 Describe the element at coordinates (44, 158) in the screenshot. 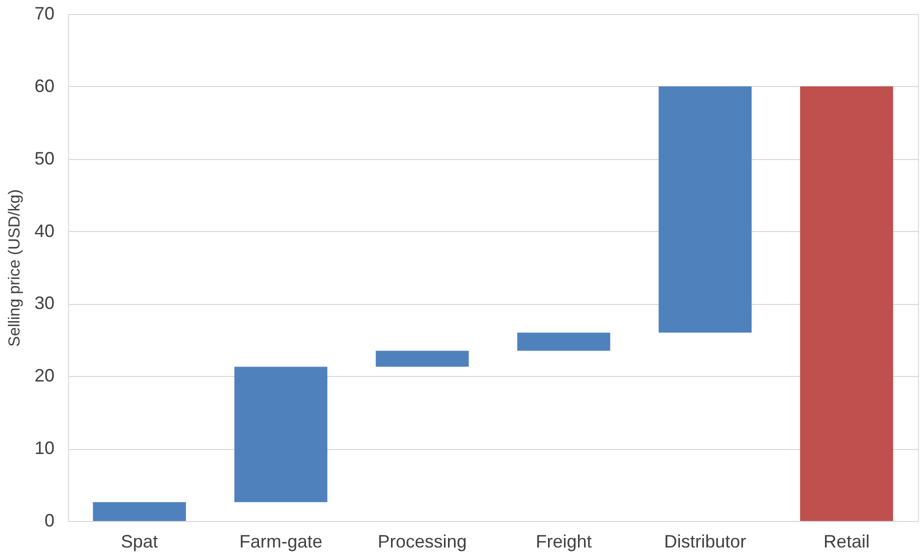

I see `y-tick-label: 50` at that location.